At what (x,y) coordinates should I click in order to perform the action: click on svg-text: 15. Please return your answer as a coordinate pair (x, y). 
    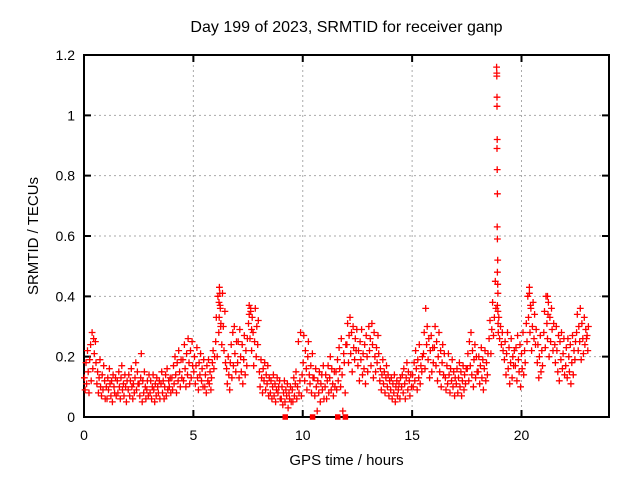
    Looking at the image, I should click on (412, 435).